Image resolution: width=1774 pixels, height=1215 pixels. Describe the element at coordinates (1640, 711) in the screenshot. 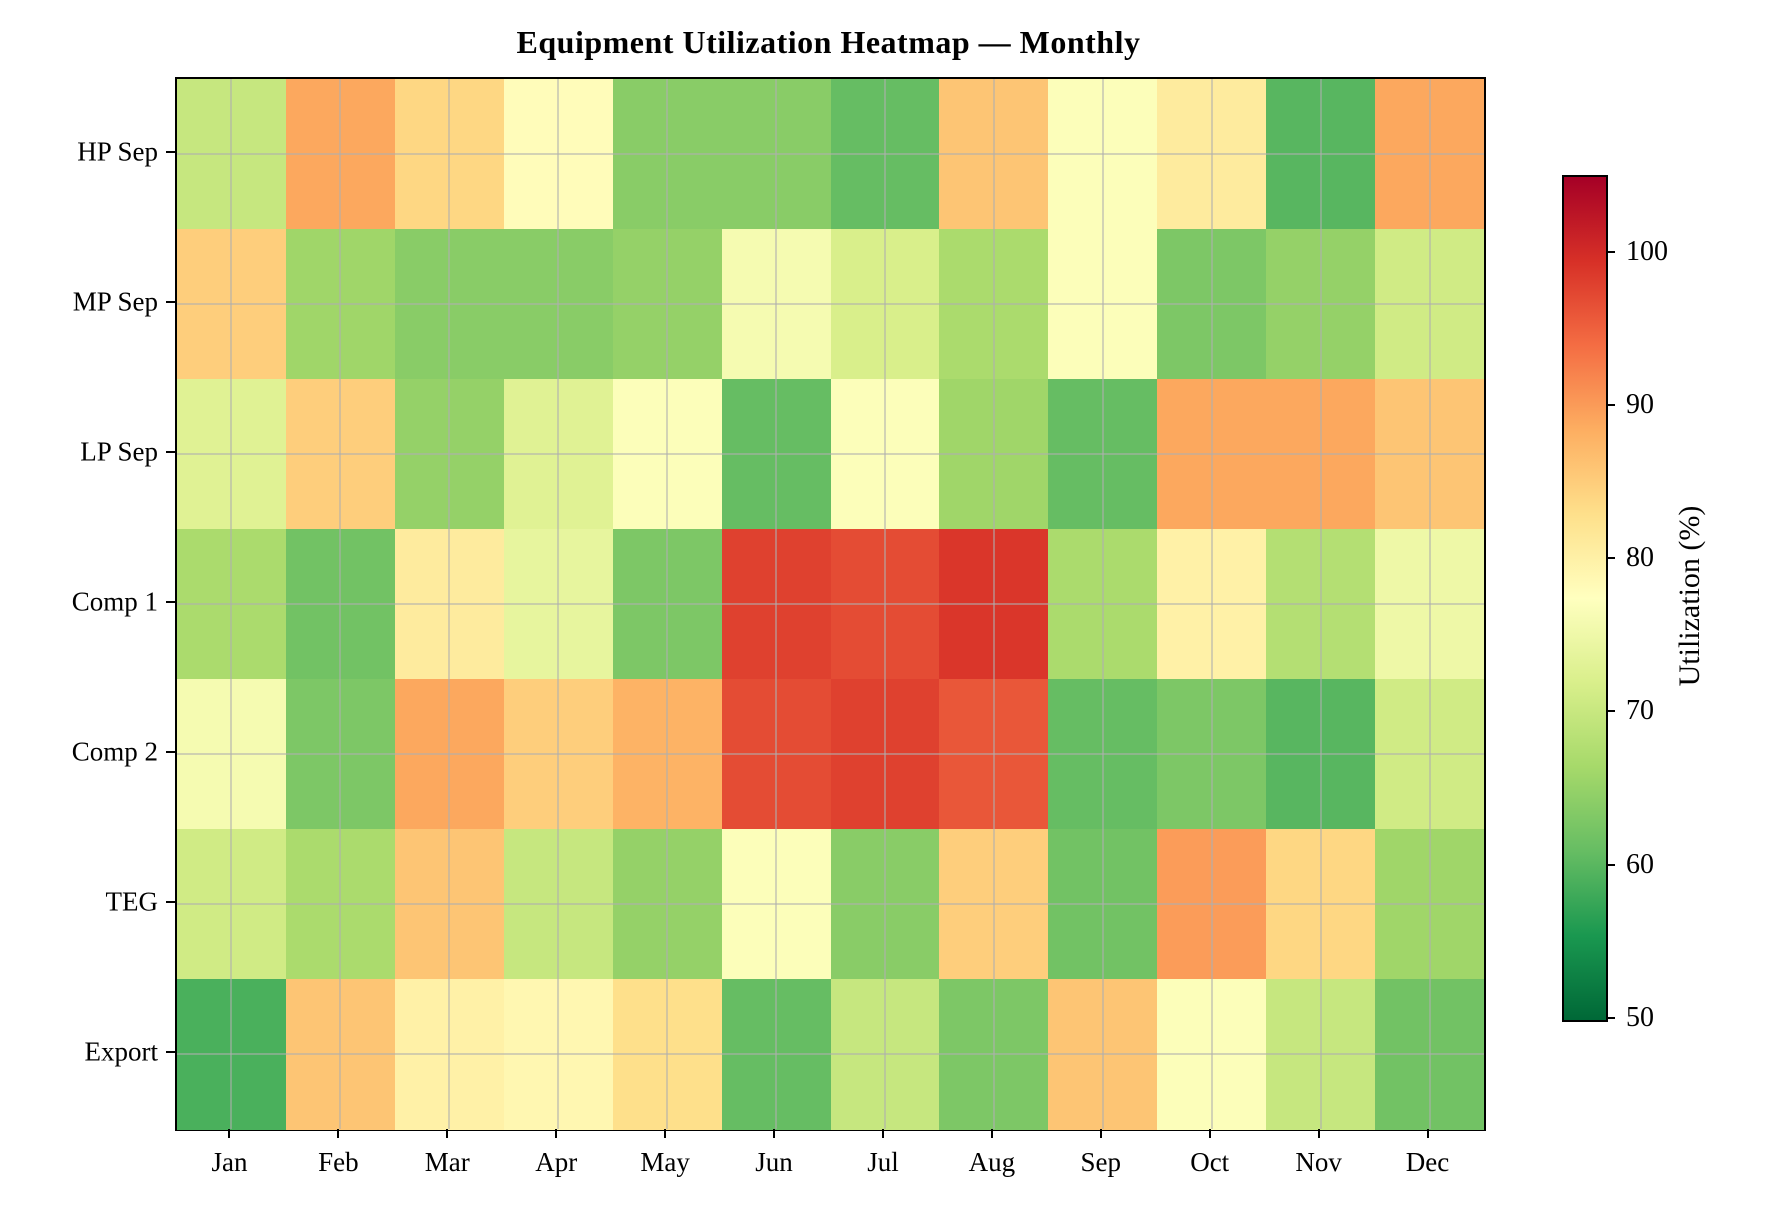

I see `colorbar-tick-label: 70` at that location.